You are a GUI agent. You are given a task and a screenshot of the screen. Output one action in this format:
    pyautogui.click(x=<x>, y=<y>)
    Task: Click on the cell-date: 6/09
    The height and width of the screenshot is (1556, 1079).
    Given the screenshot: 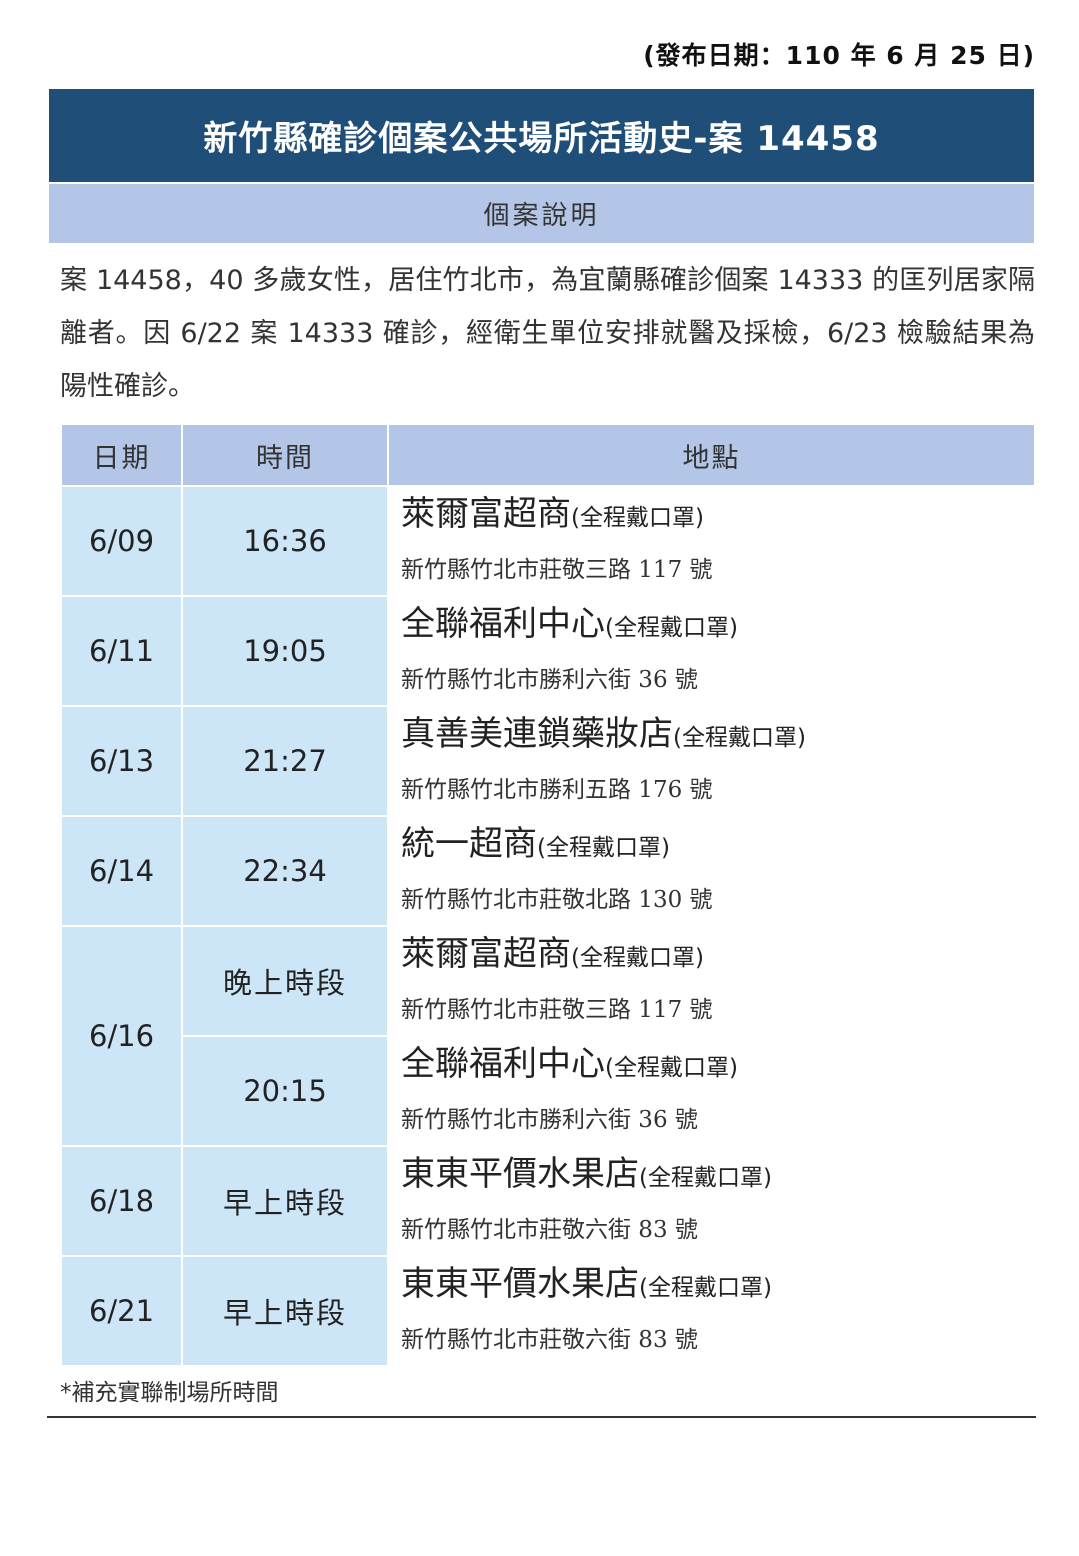 What is the action you would take?
    pyautogui.click(x=121, y=541)
    